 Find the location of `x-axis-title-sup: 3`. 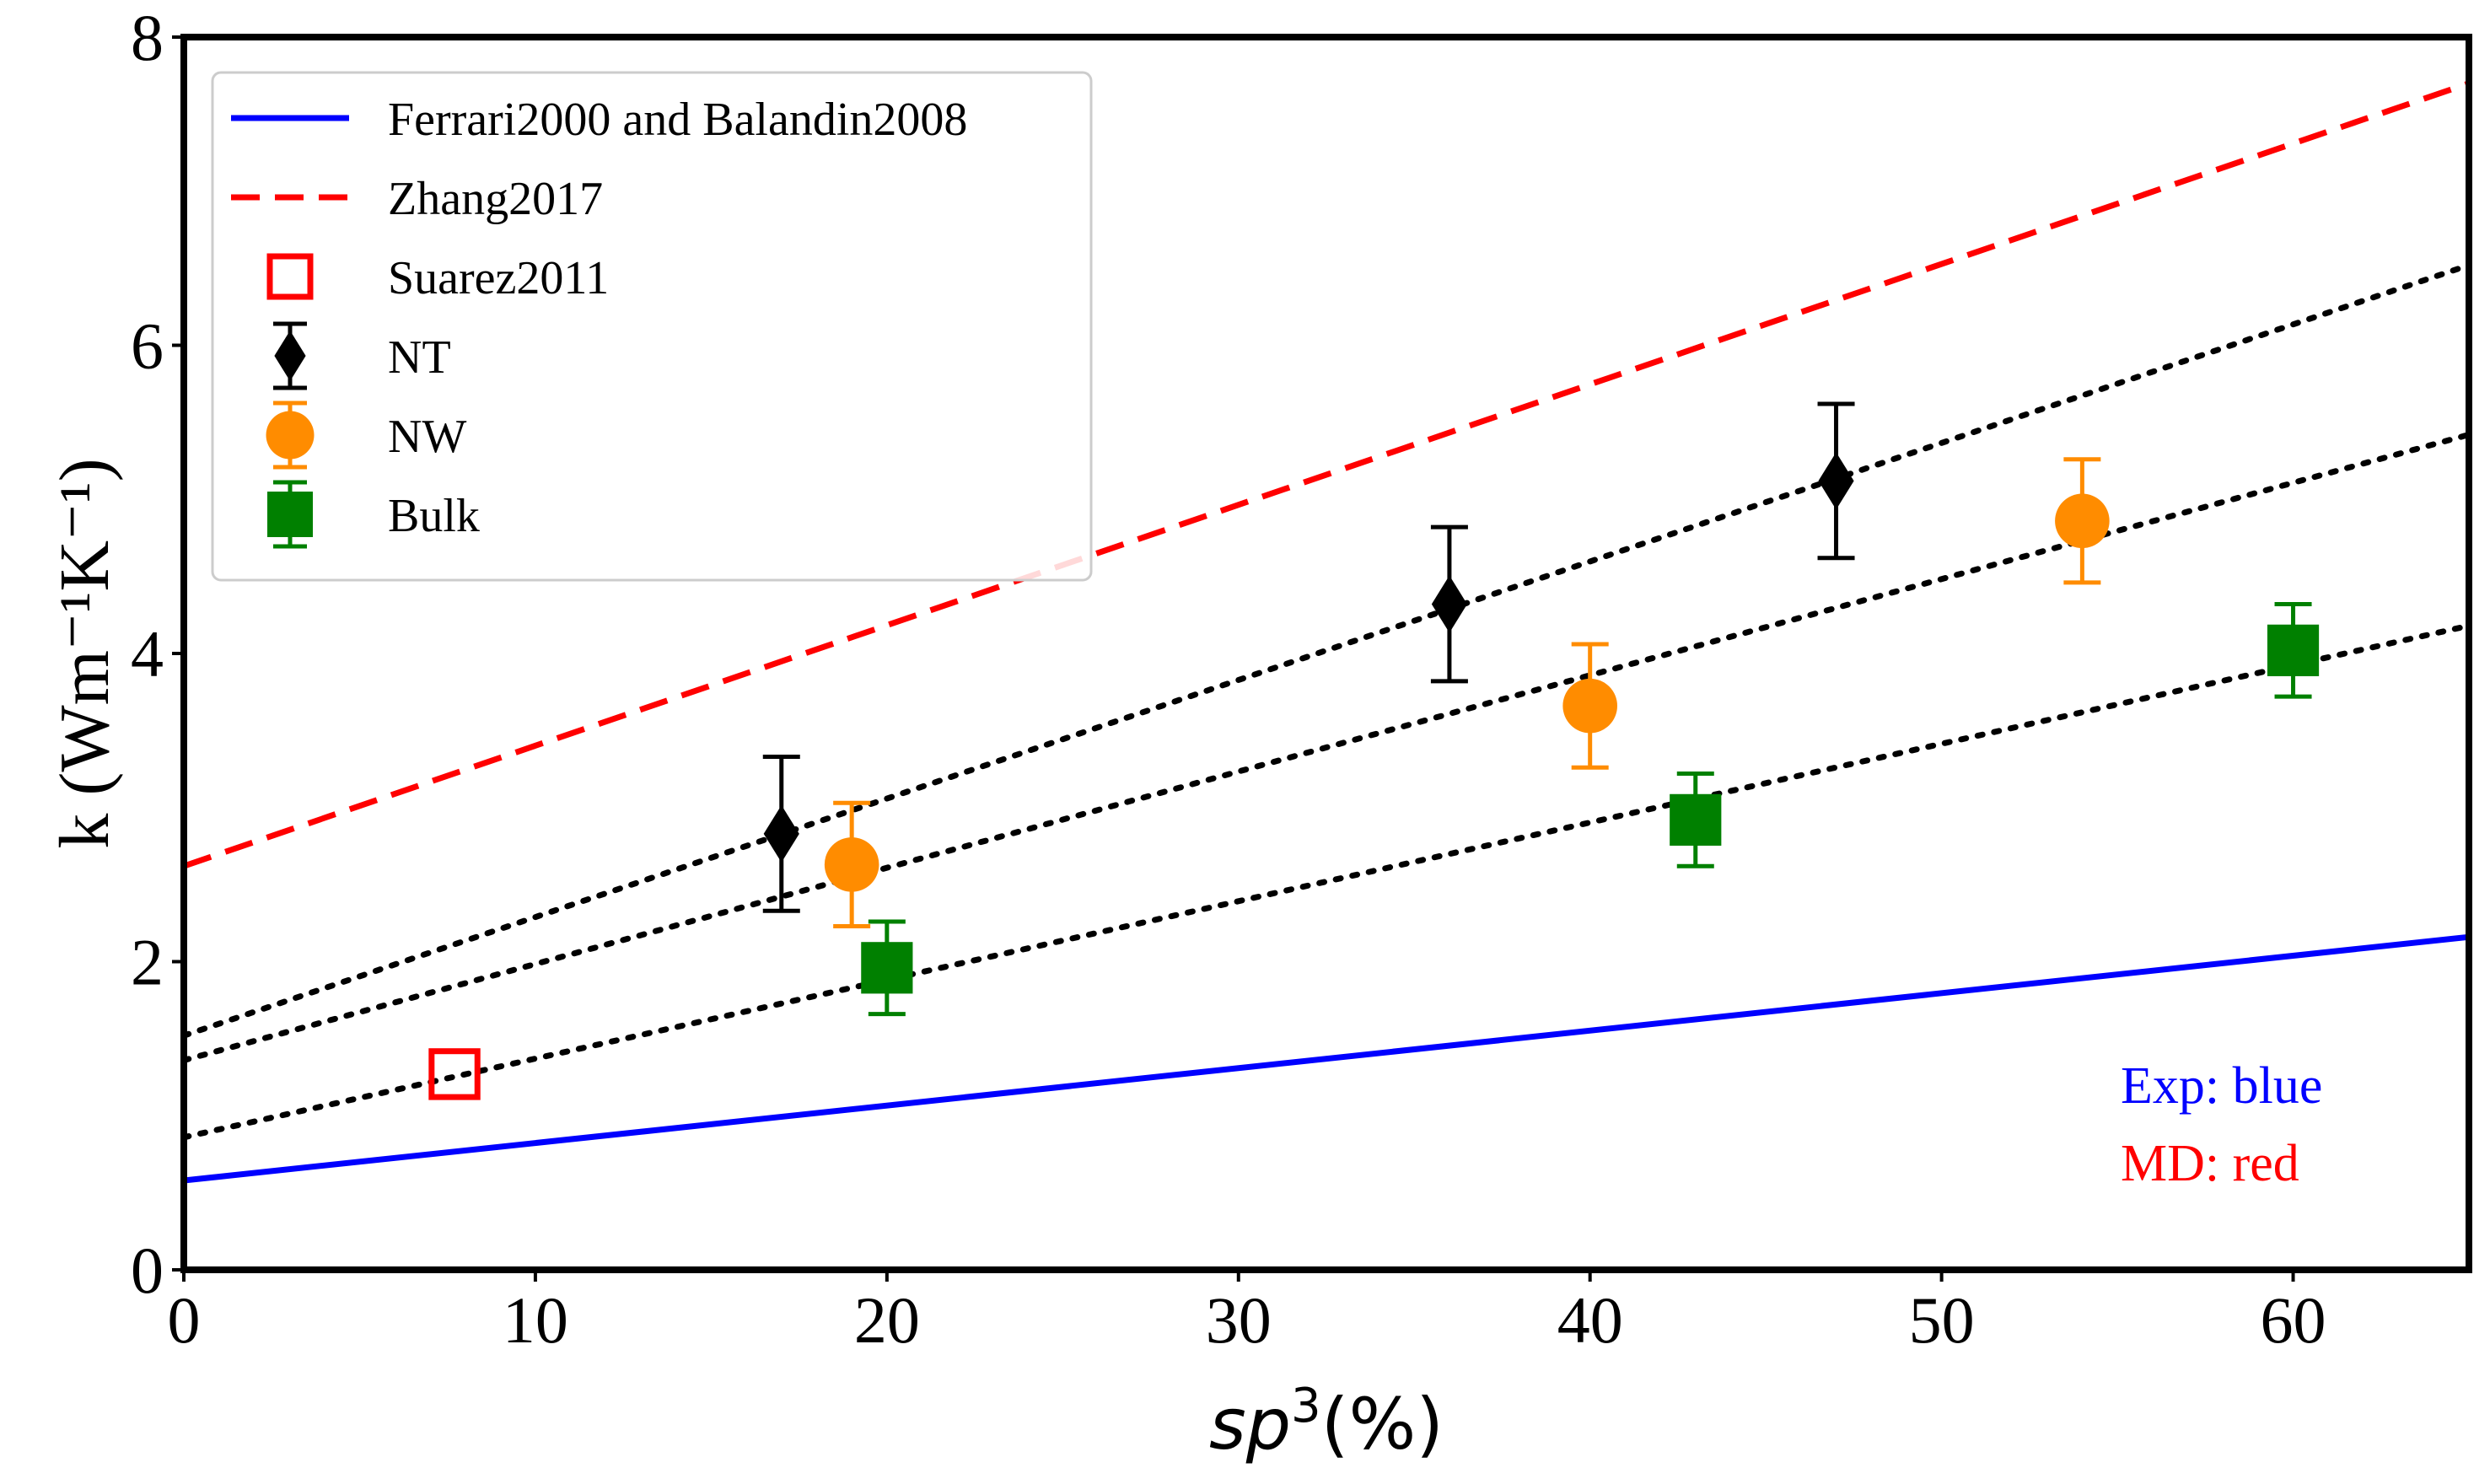

x-axis-title-sup: 3 is located at coordinates (1306, 1406).